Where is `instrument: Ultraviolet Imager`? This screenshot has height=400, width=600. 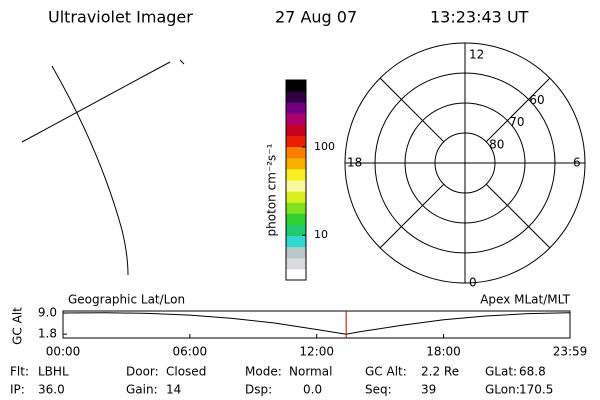 instrument: Ultraviolet Imager is located at coordinates (120, 17).